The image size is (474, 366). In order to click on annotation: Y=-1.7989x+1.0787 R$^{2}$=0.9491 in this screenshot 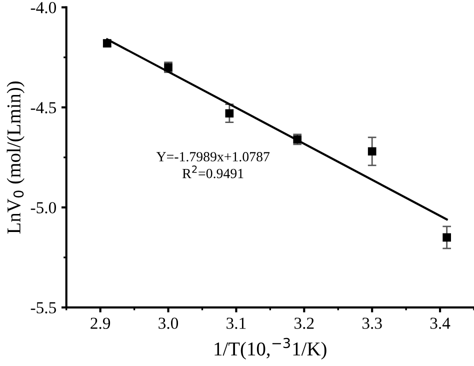, I will do `click(213, 165)`.